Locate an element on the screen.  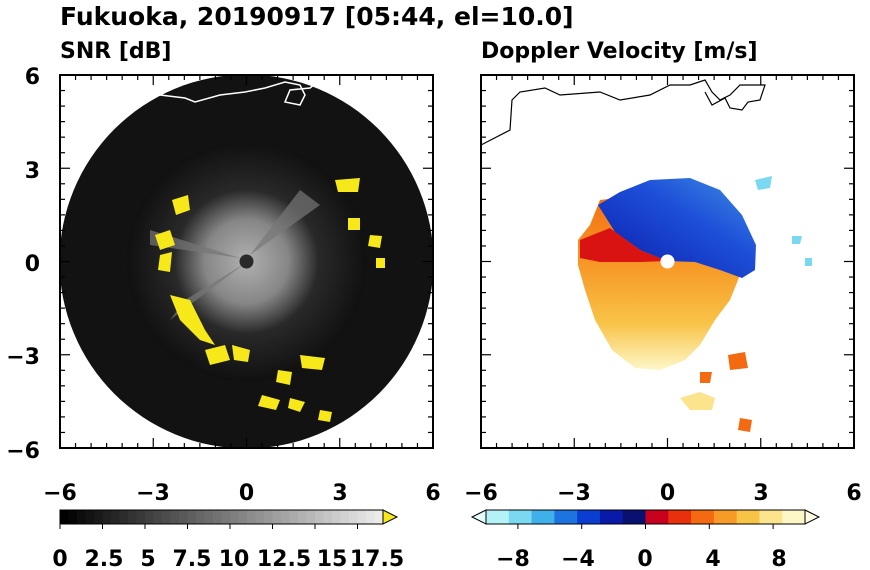
velocity-colorbar-label: 0 is located at coordinates (644, 558).